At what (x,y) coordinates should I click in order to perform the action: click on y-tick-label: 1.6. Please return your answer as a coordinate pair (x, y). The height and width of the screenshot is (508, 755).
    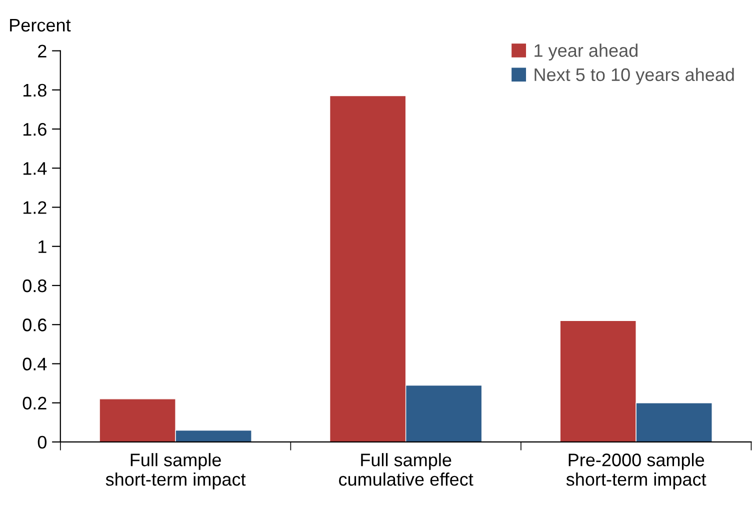
    Looking at the image, I should click on (34, 129).